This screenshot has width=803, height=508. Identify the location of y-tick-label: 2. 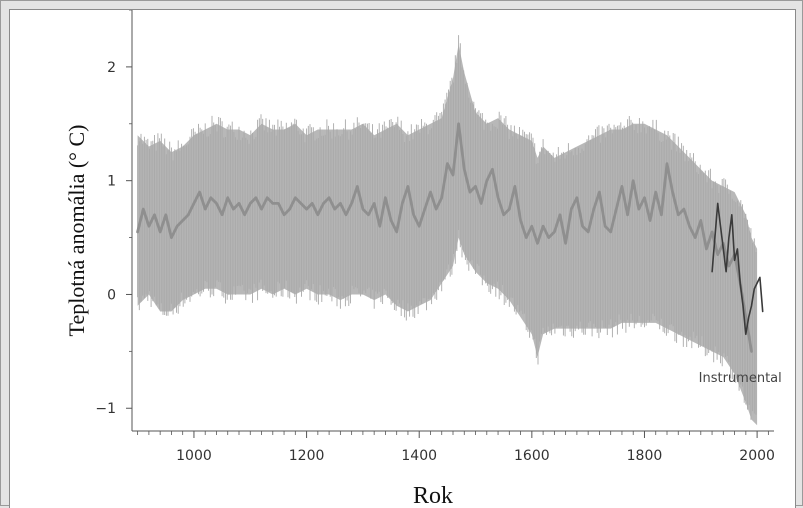
(111, 68).